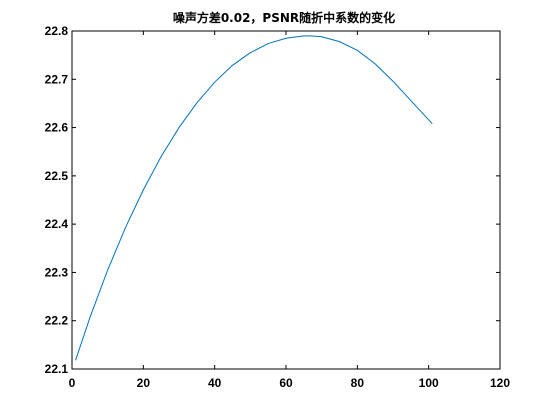 This screenshot has width=554, height=415. Describe the element at coordinates (144, 383) in the screenshot. I see `x-tick-label: 20` at that location.